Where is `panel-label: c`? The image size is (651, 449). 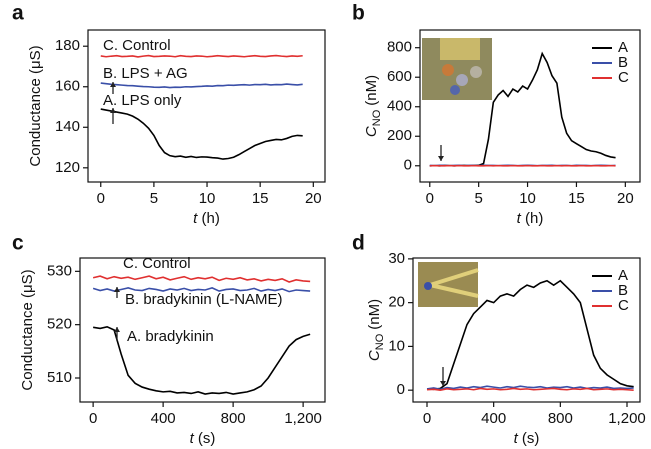
panel-label: c is located at coordinates (18, 243).